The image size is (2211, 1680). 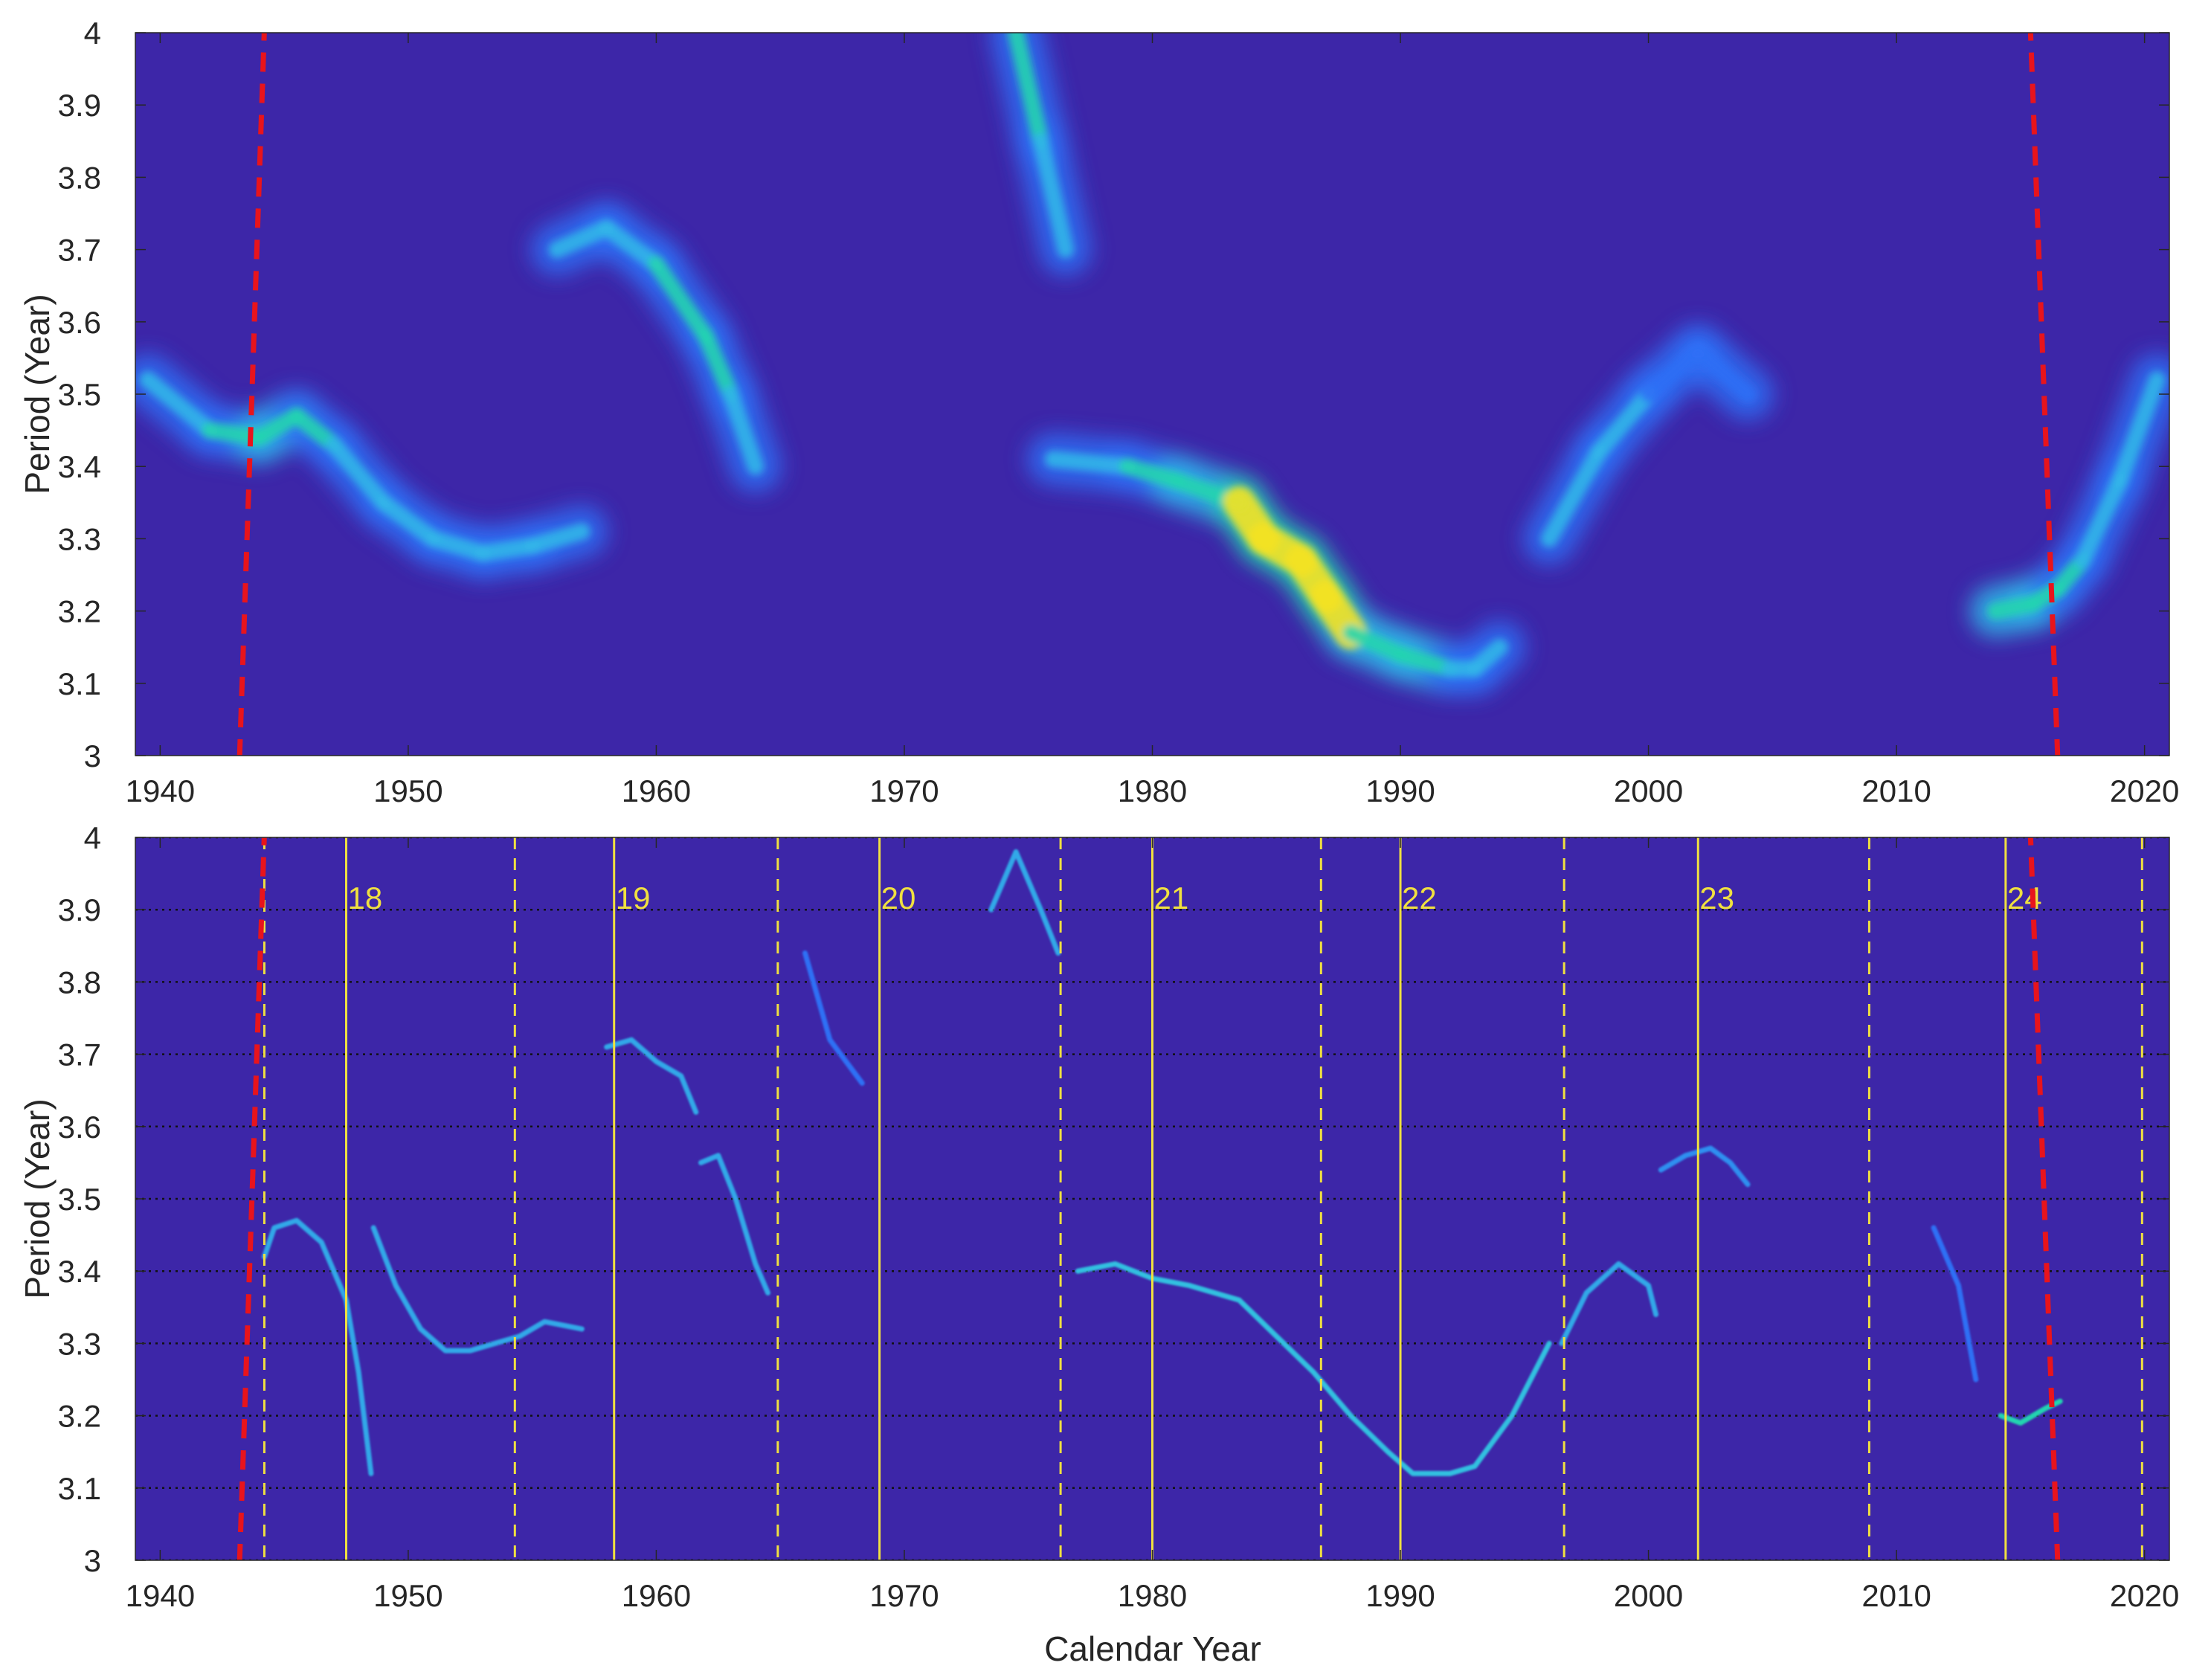 I want to click on cycle-label: 18, so click(x=365, y=898).